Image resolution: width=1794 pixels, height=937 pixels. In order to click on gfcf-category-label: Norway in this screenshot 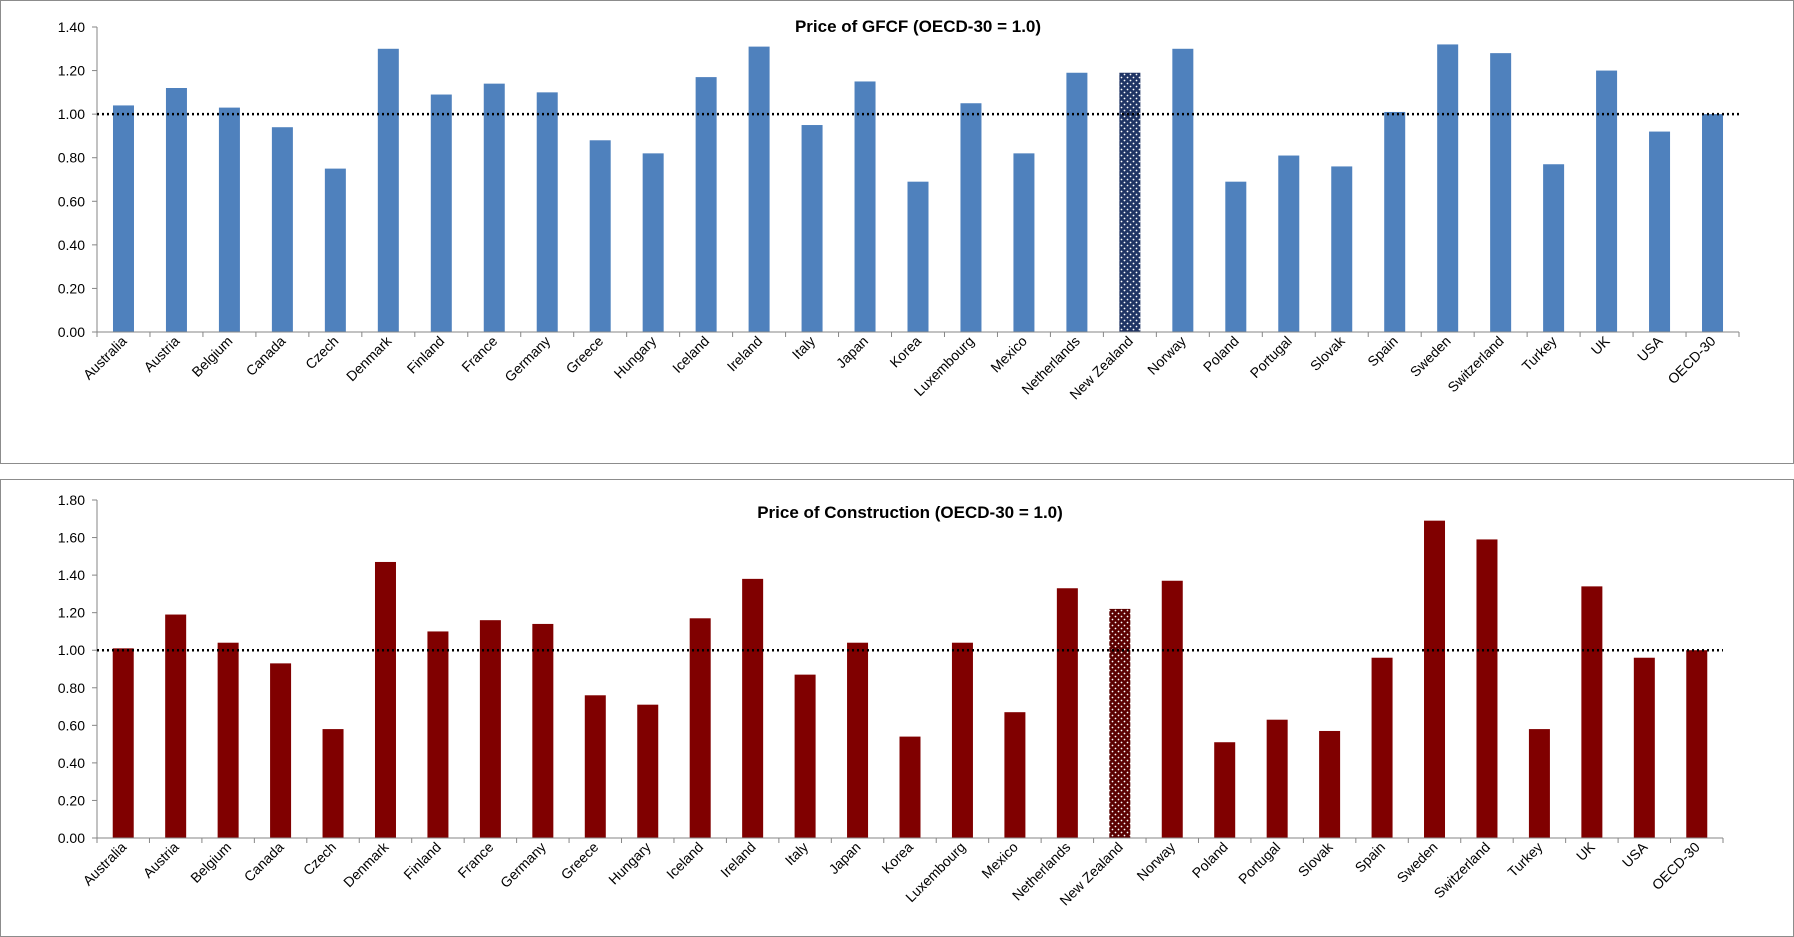, I will do `click(1166, 355)`.